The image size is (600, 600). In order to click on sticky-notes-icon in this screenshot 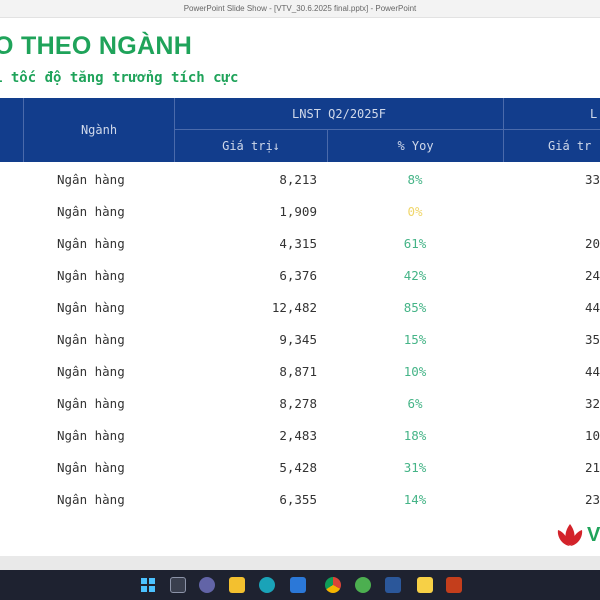, I will do `click(425, 585)`.